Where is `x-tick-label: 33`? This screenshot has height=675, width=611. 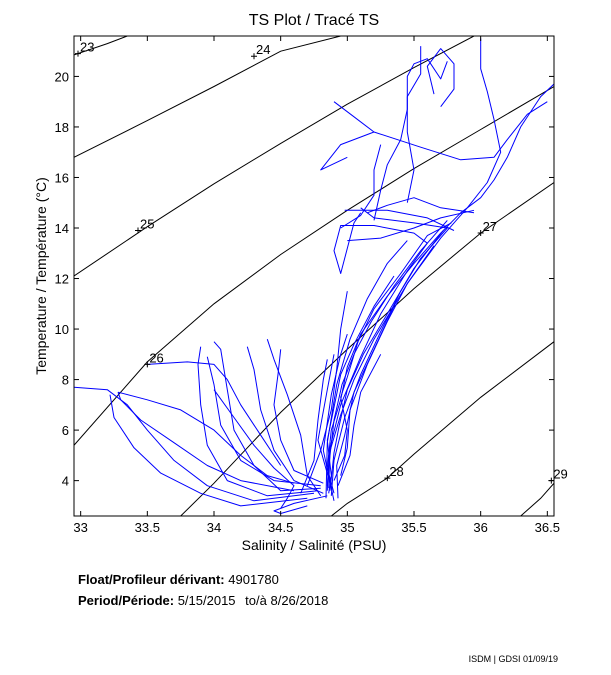 x-tick-label: 33 is located at coordinates (80, 527).